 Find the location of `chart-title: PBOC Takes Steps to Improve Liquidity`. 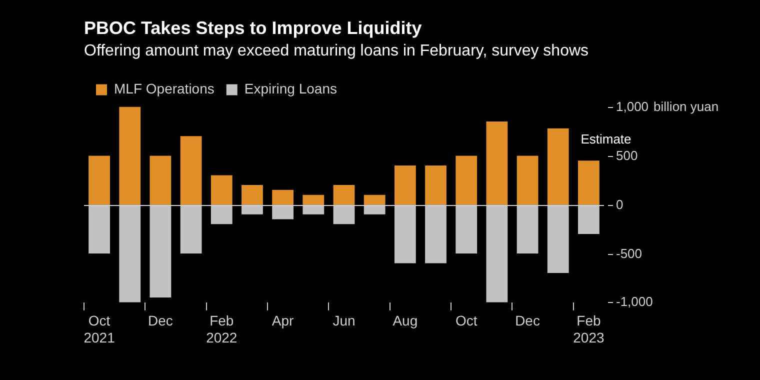

chart-title: PBOC Takes Steps to Improve Liquidity is located at coordinates (253, 28).